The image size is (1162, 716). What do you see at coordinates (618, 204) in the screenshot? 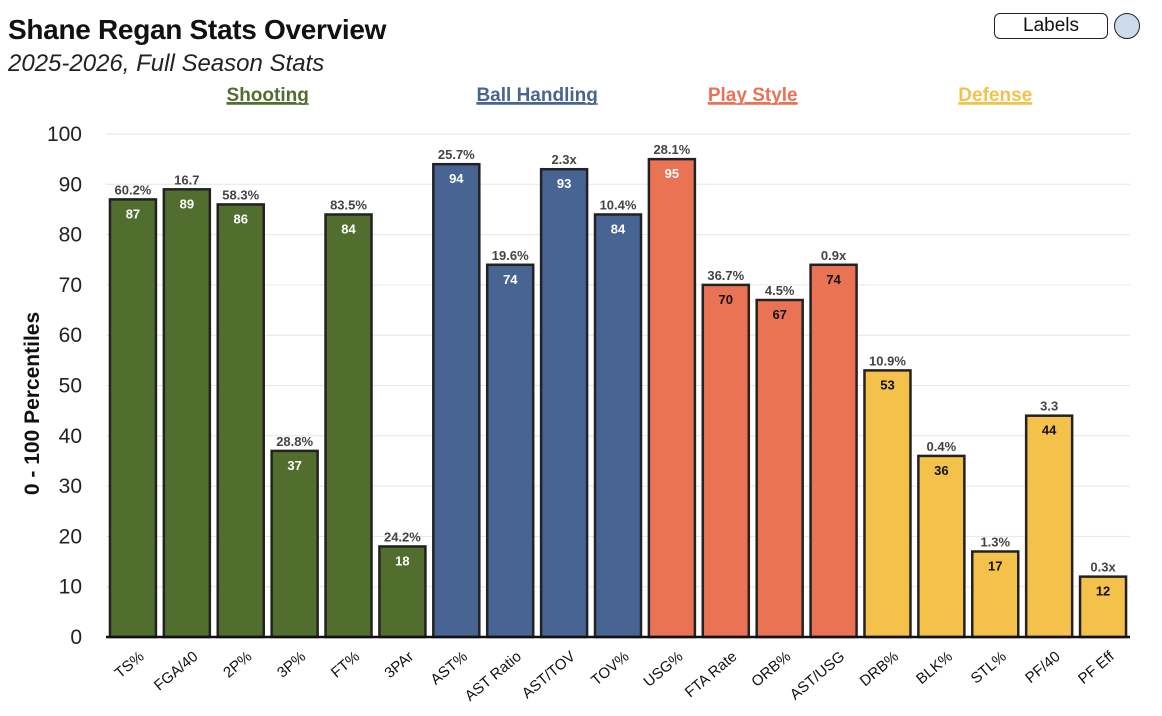
I see `stat-label: 10.4%` at bounding box center [618, 204].